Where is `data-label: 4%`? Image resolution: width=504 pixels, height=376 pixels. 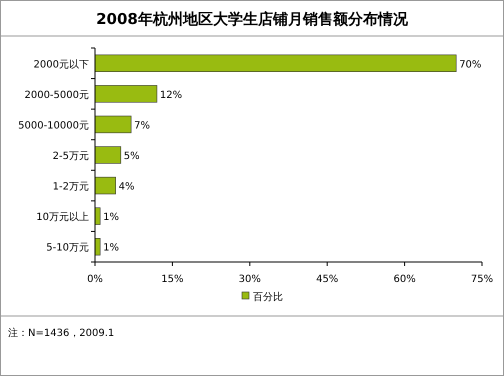 data-label: 4% is located at coordinates (126, 187).